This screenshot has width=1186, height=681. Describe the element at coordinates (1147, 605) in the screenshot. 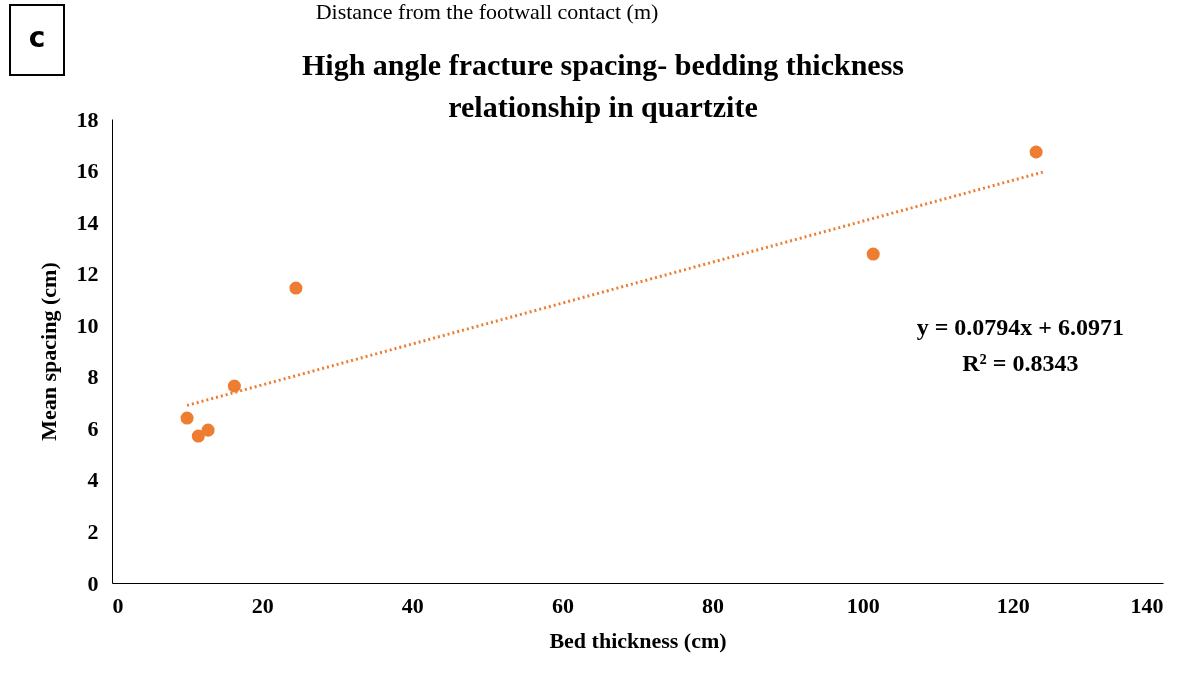

I see `x-tick-label: 140` at that location.